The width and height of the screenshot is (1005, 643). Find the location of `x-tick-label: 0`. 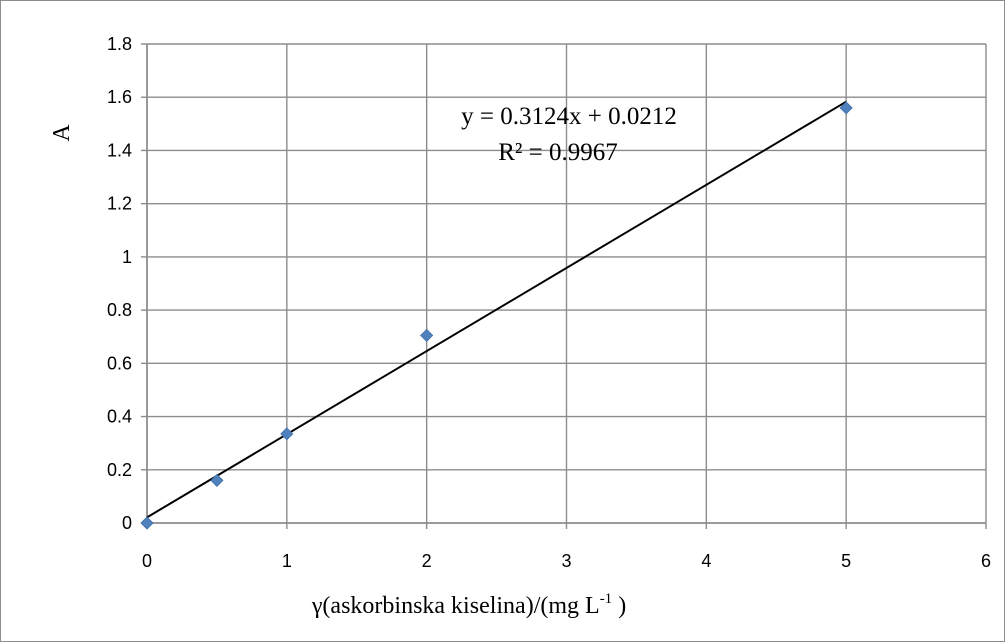

x-tick-label: 0 is located at coordinates (147, 561).